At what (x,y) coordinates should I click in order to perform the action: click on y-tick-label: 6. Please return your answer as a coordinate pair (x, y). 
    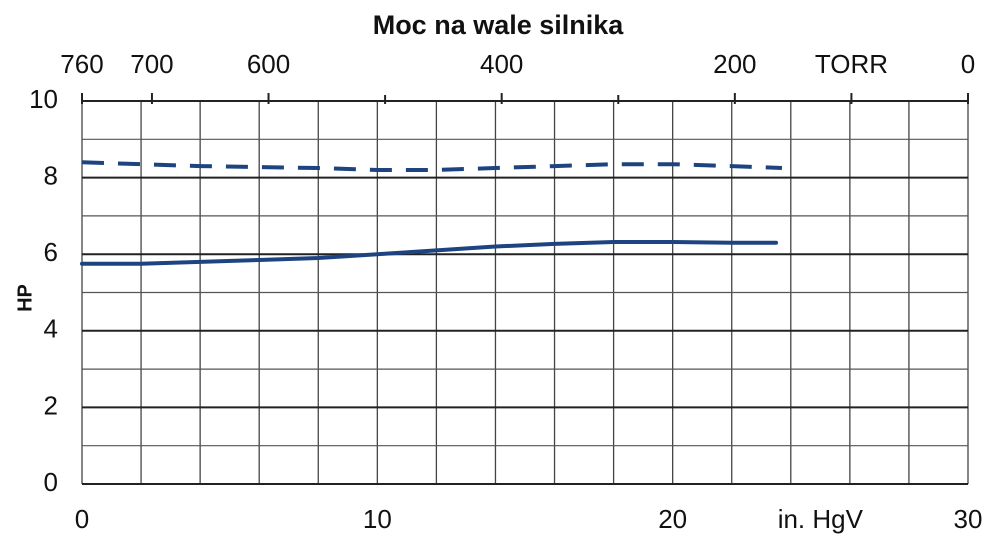
    Looking at the image, I should click on (51, 252).